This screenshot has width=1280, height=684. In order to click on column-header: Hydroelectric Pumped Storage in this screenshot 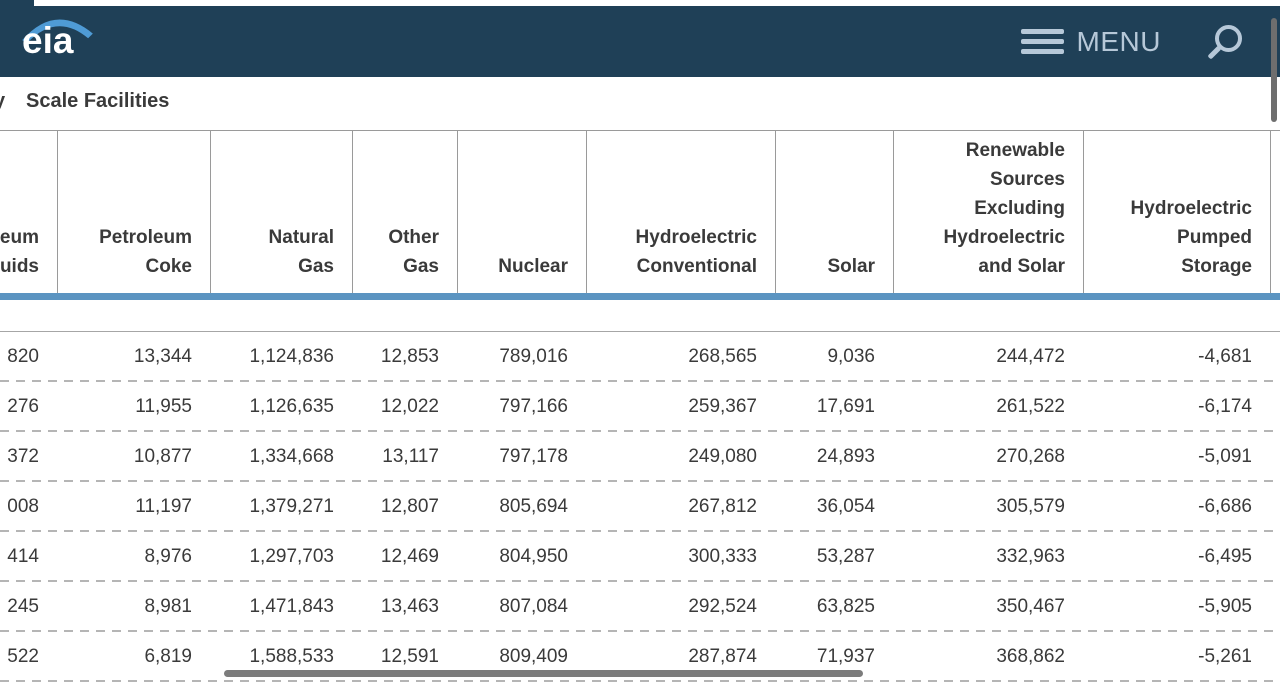, I will do `click(1176, 212)`.